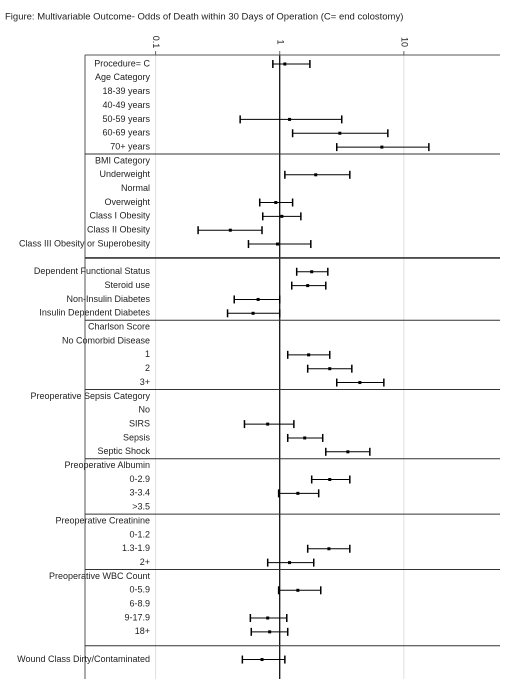  I want to click on row-label: 40-49 years, so click(126, 105).